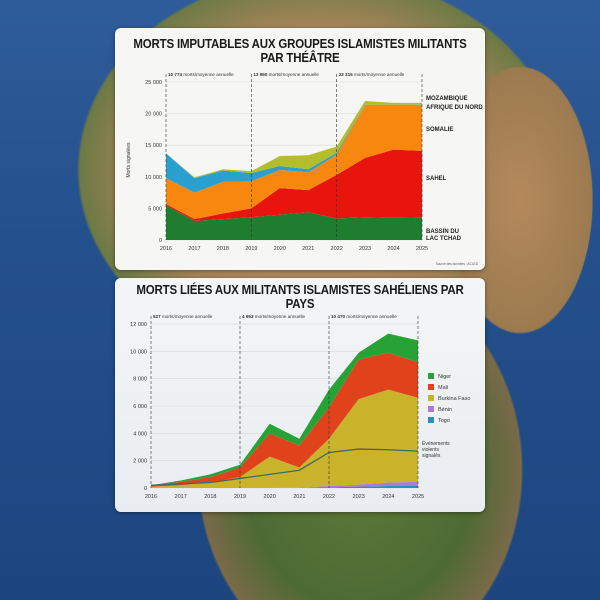 This screenshot has height=600, width=600. What do you see at coordinates (364, 316) in the screenshot?
I see `period-annotation: 10 470 morts/moyenne annuelle` at bounding box center [364, 316].